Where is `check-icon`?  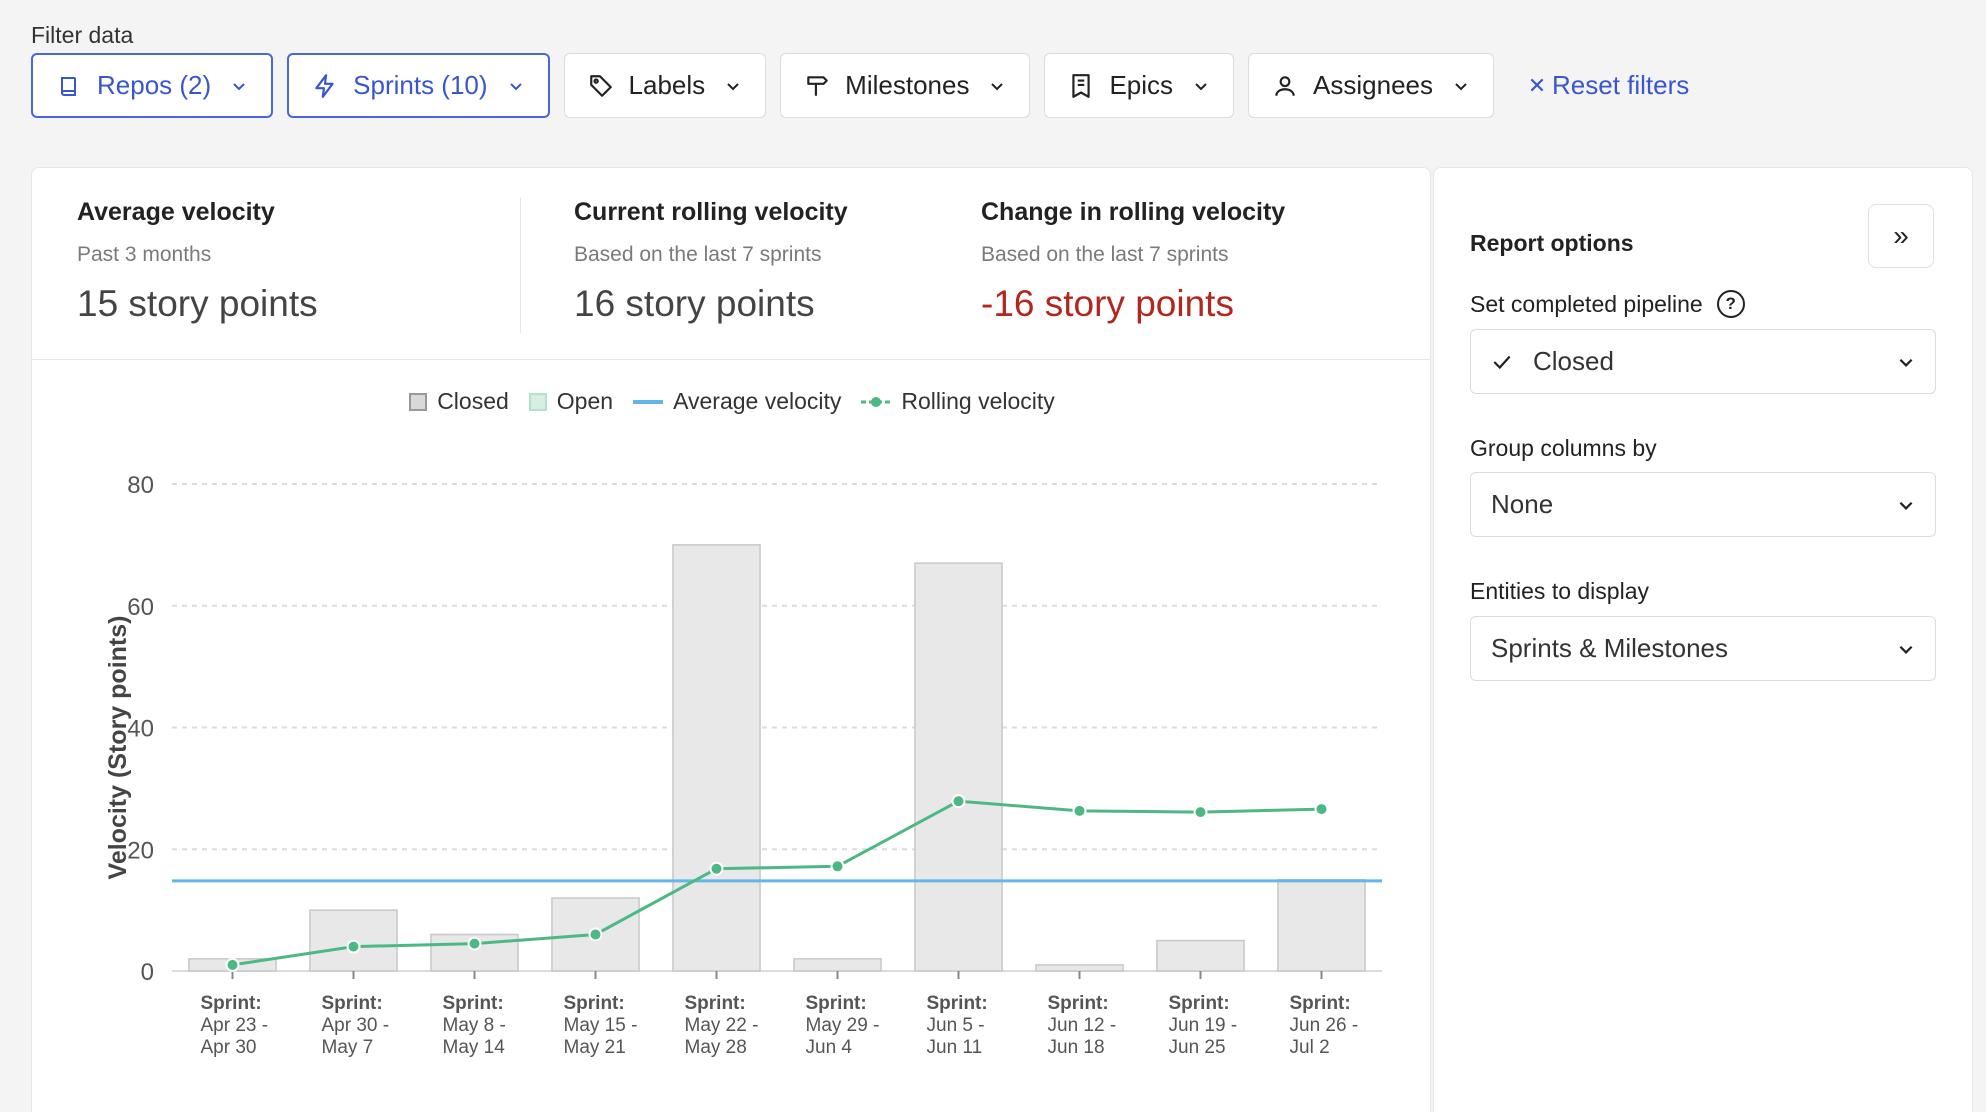 check-icon is located at coordinates (1505, 362).